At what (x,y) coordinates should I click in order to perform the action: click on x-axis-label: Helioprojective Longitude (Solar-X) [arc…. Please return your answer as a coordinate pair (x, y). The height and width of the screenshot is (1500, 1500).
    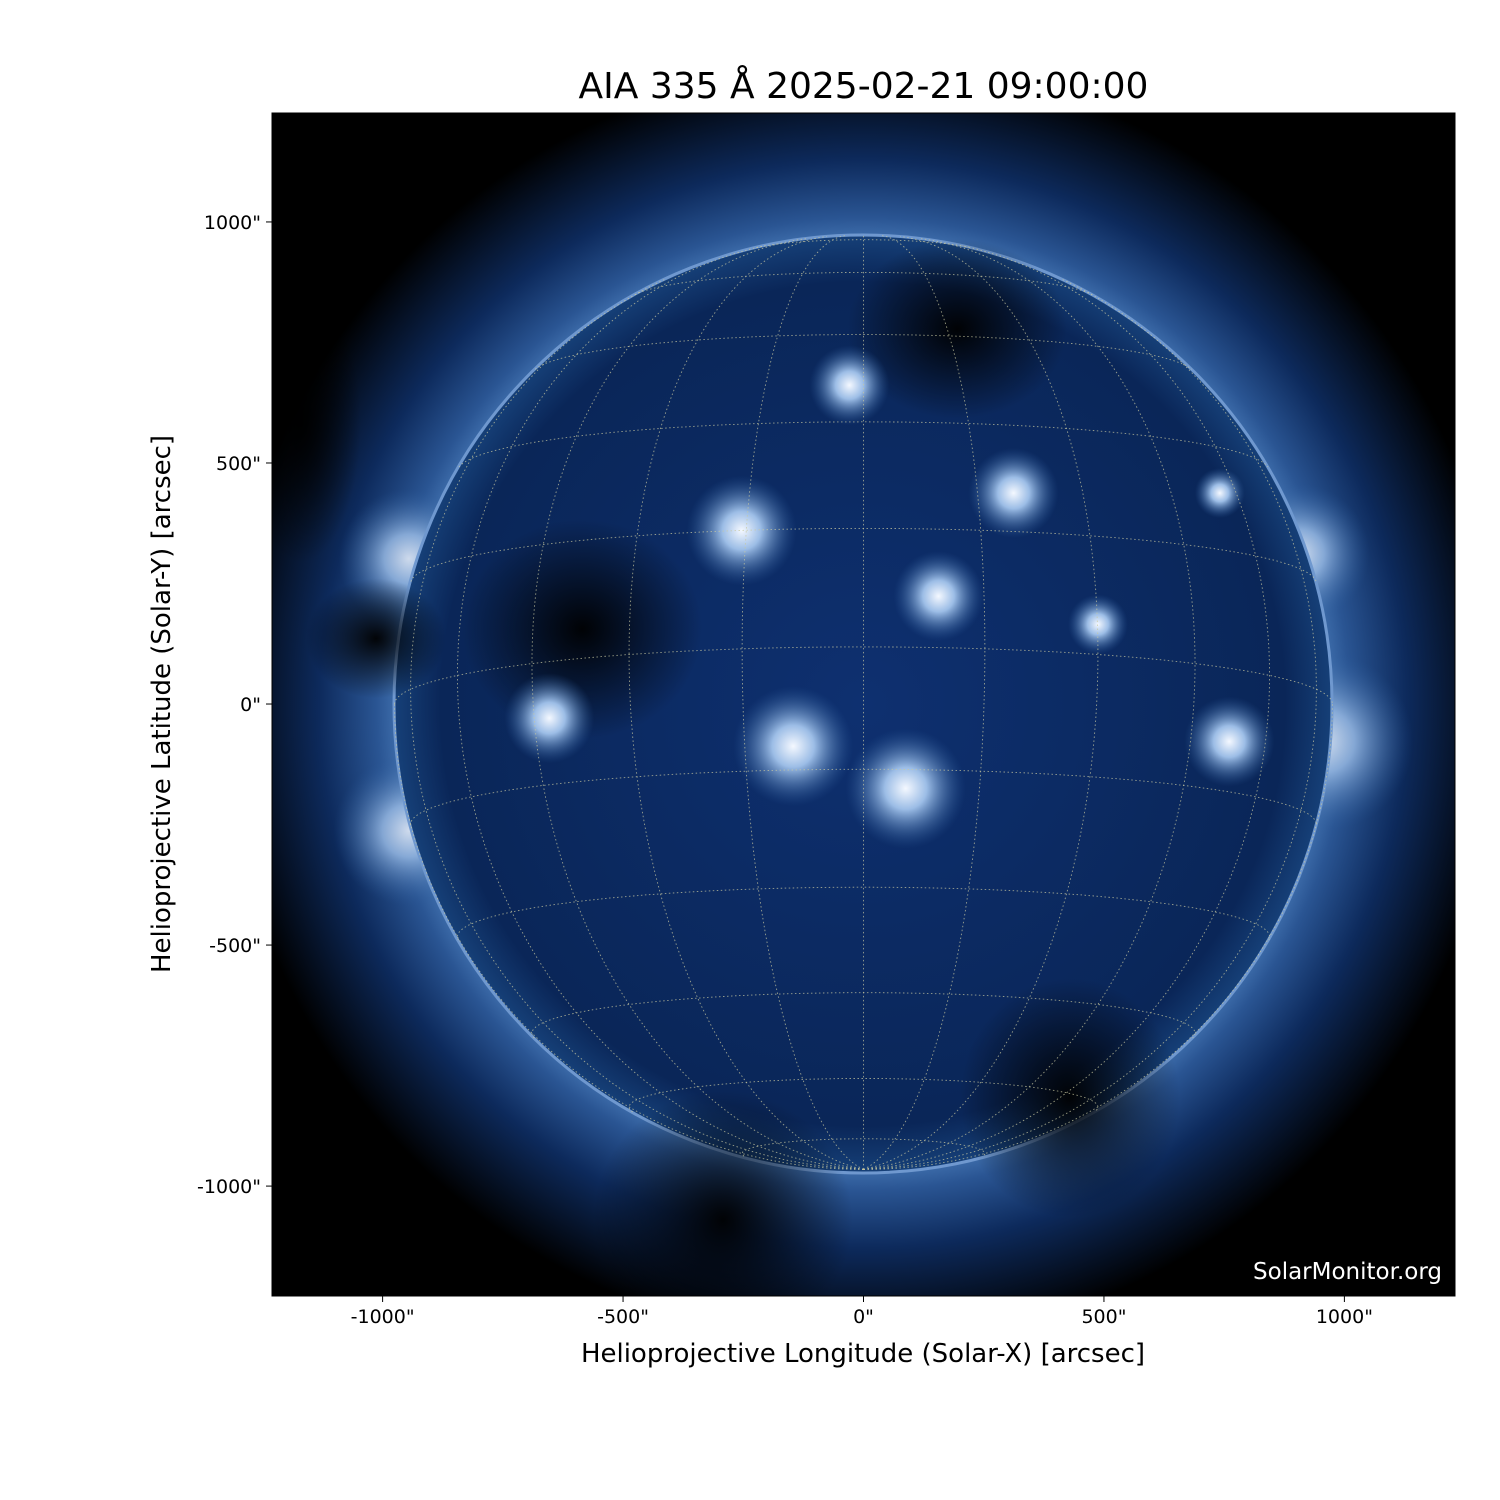
    Looking at the image, I should click on (863, 1354).